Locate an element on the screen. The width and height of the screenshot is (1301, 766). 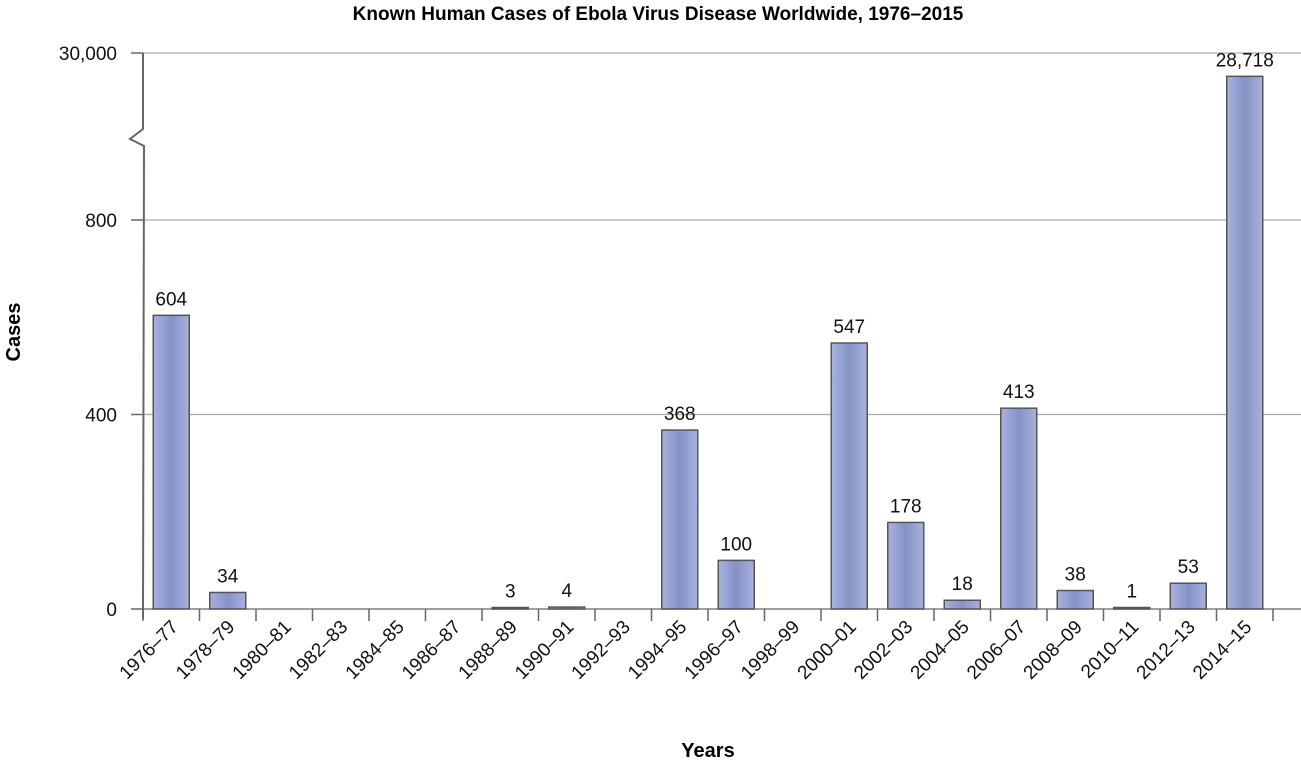
x-tick-label: 1980–81 is located at coordinates (262, 650).